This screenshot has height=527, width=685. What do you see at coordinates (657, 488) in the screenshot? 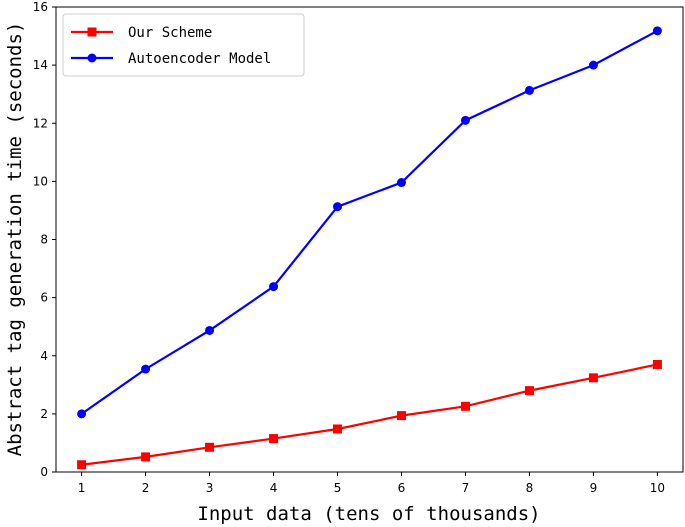
I see `x-tick-label: 10` at bounding box center [657, 488].